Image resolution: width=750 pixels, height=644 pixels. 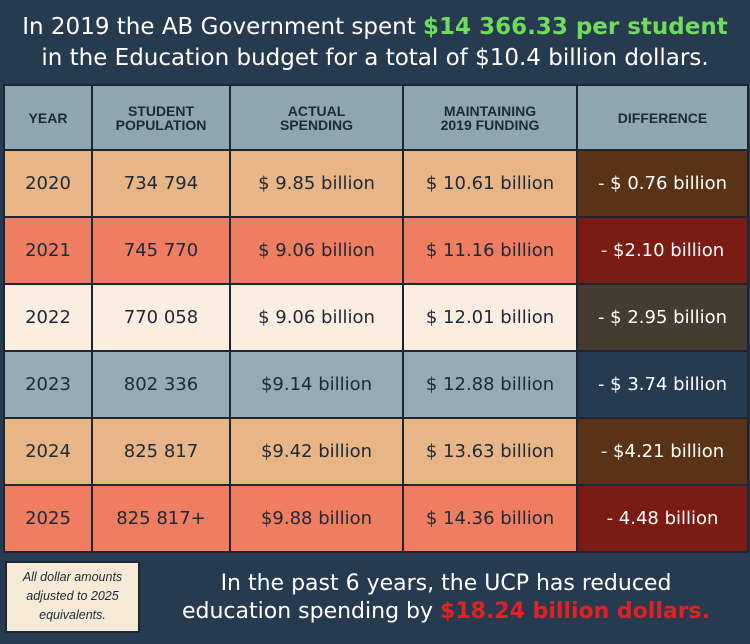 I want to click on cell-population: 825 817, so click(x=161, y=451).